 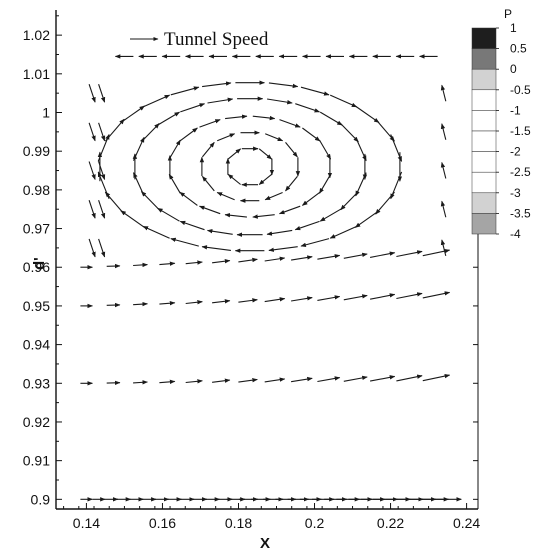 What do you see at coordinates (520, 213) in the screenshot?
I see `colorbar-label: -3.5` at bounding box center [520, 213].